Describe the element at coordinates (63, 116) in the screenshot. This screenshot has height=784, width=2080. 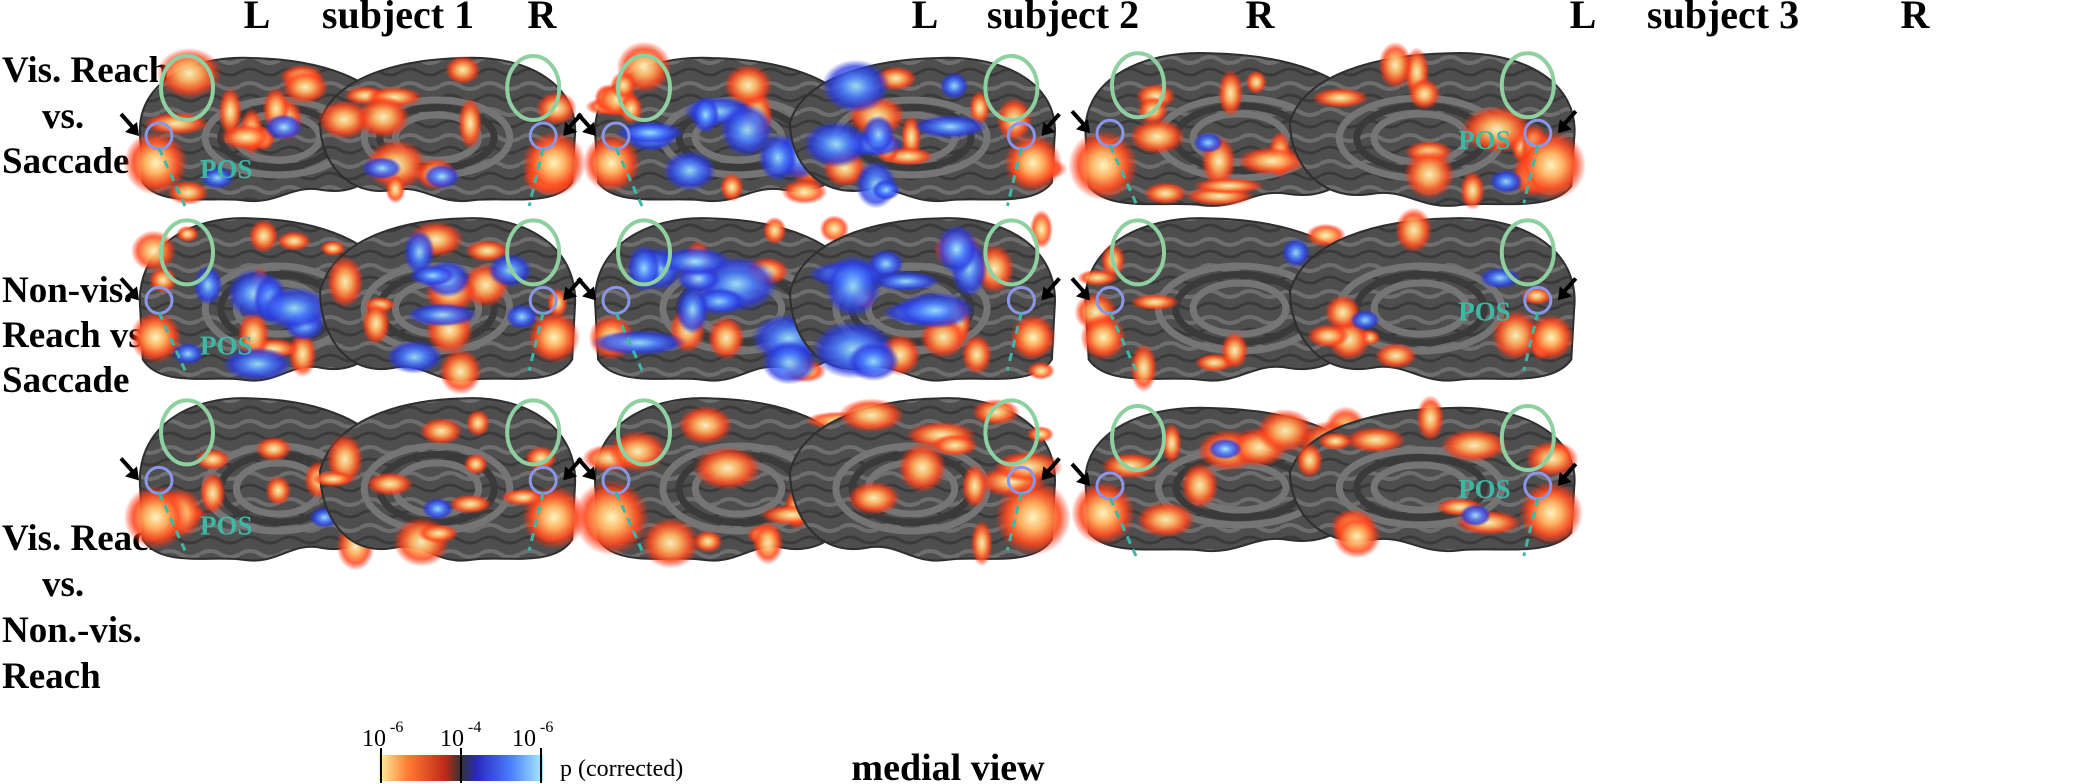
I see `row1-label-line2: vs.` at that location.